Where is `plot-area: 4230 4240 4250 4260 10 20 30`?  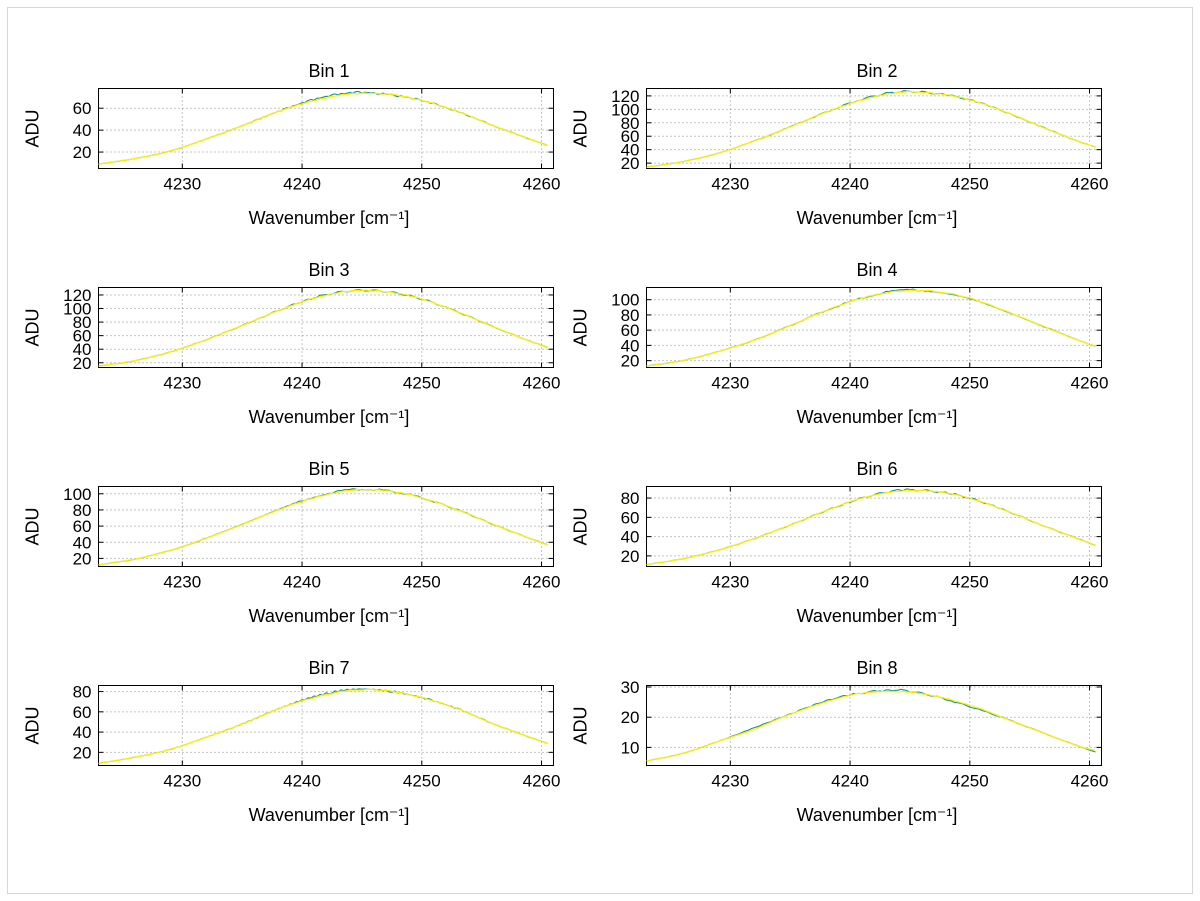 plot-area: 4230 4240 4250 4260 10 20 30 is located at coordinates (865, 734).